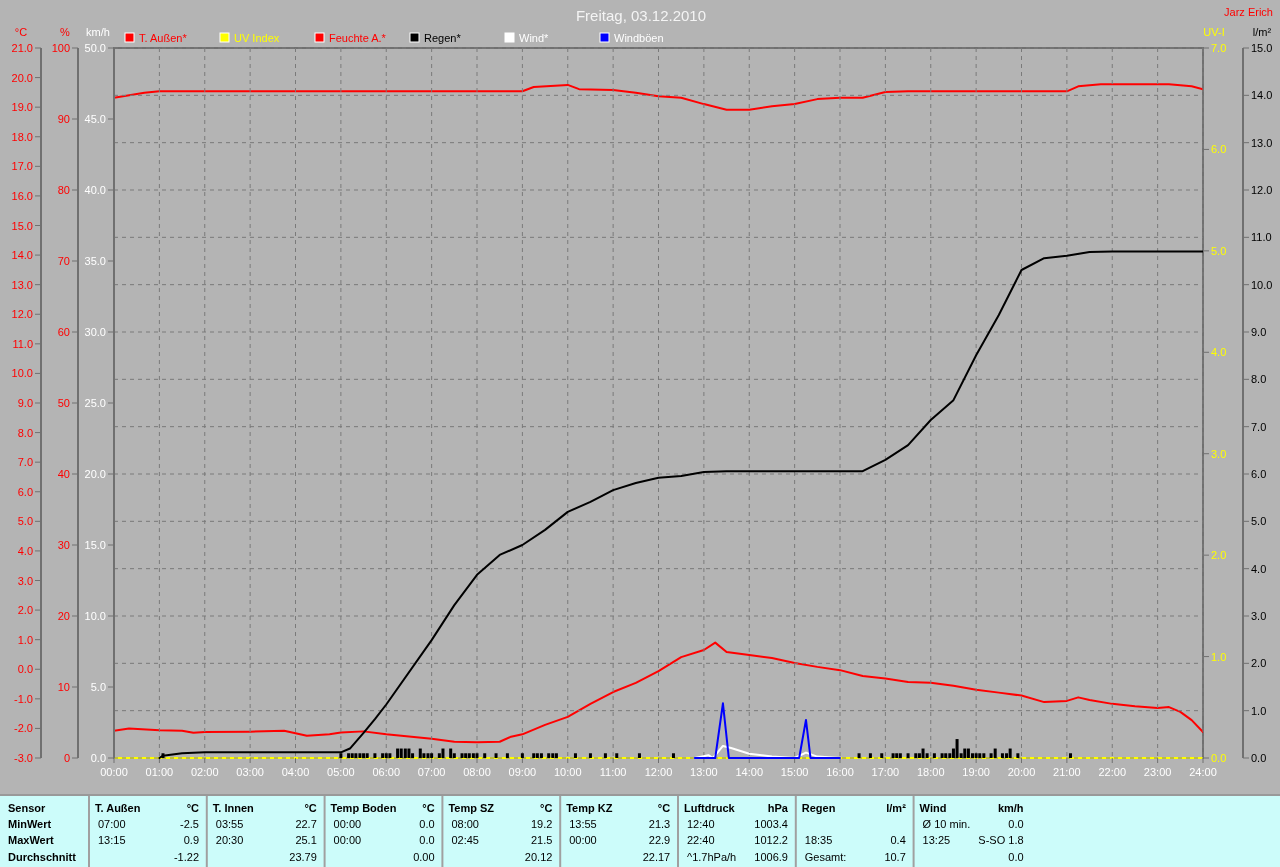 This screenshot has height=867, width=1280. I want to click on y2-tick-label: 25.0, so click(95, 403).